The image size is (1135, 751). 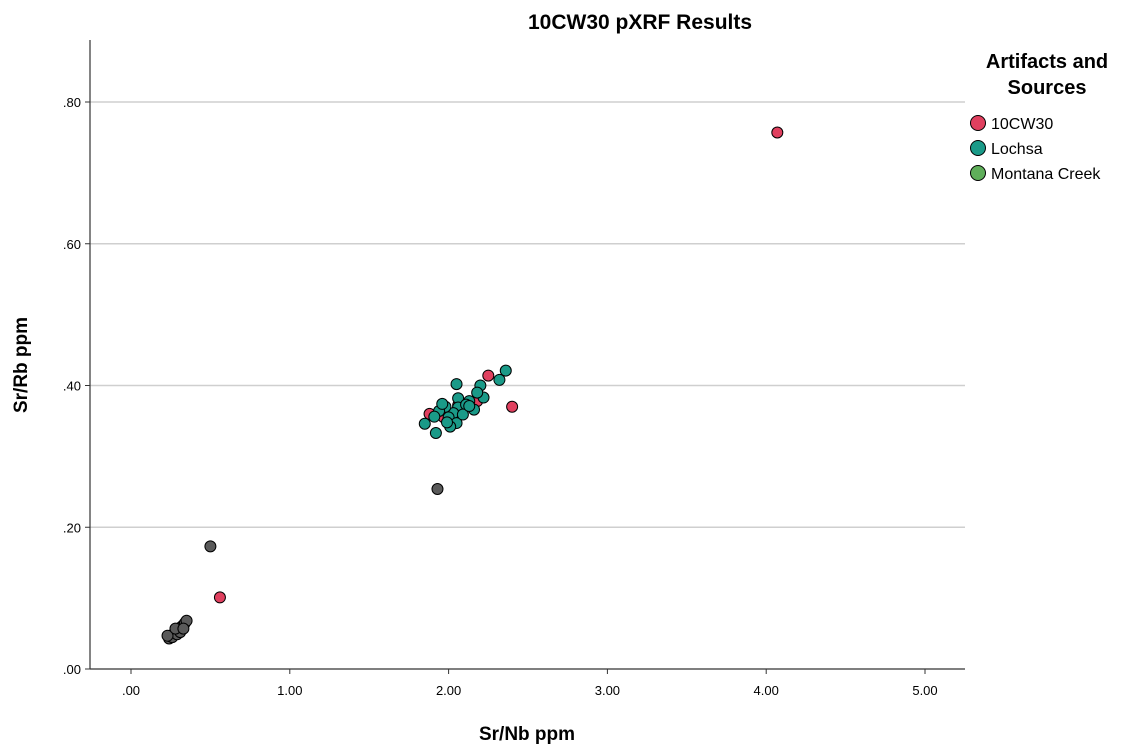 I want to click on x-axis-ticks: .00 1.00 2.00 3.00 4.00 5.00, so click(x=530, y=683).